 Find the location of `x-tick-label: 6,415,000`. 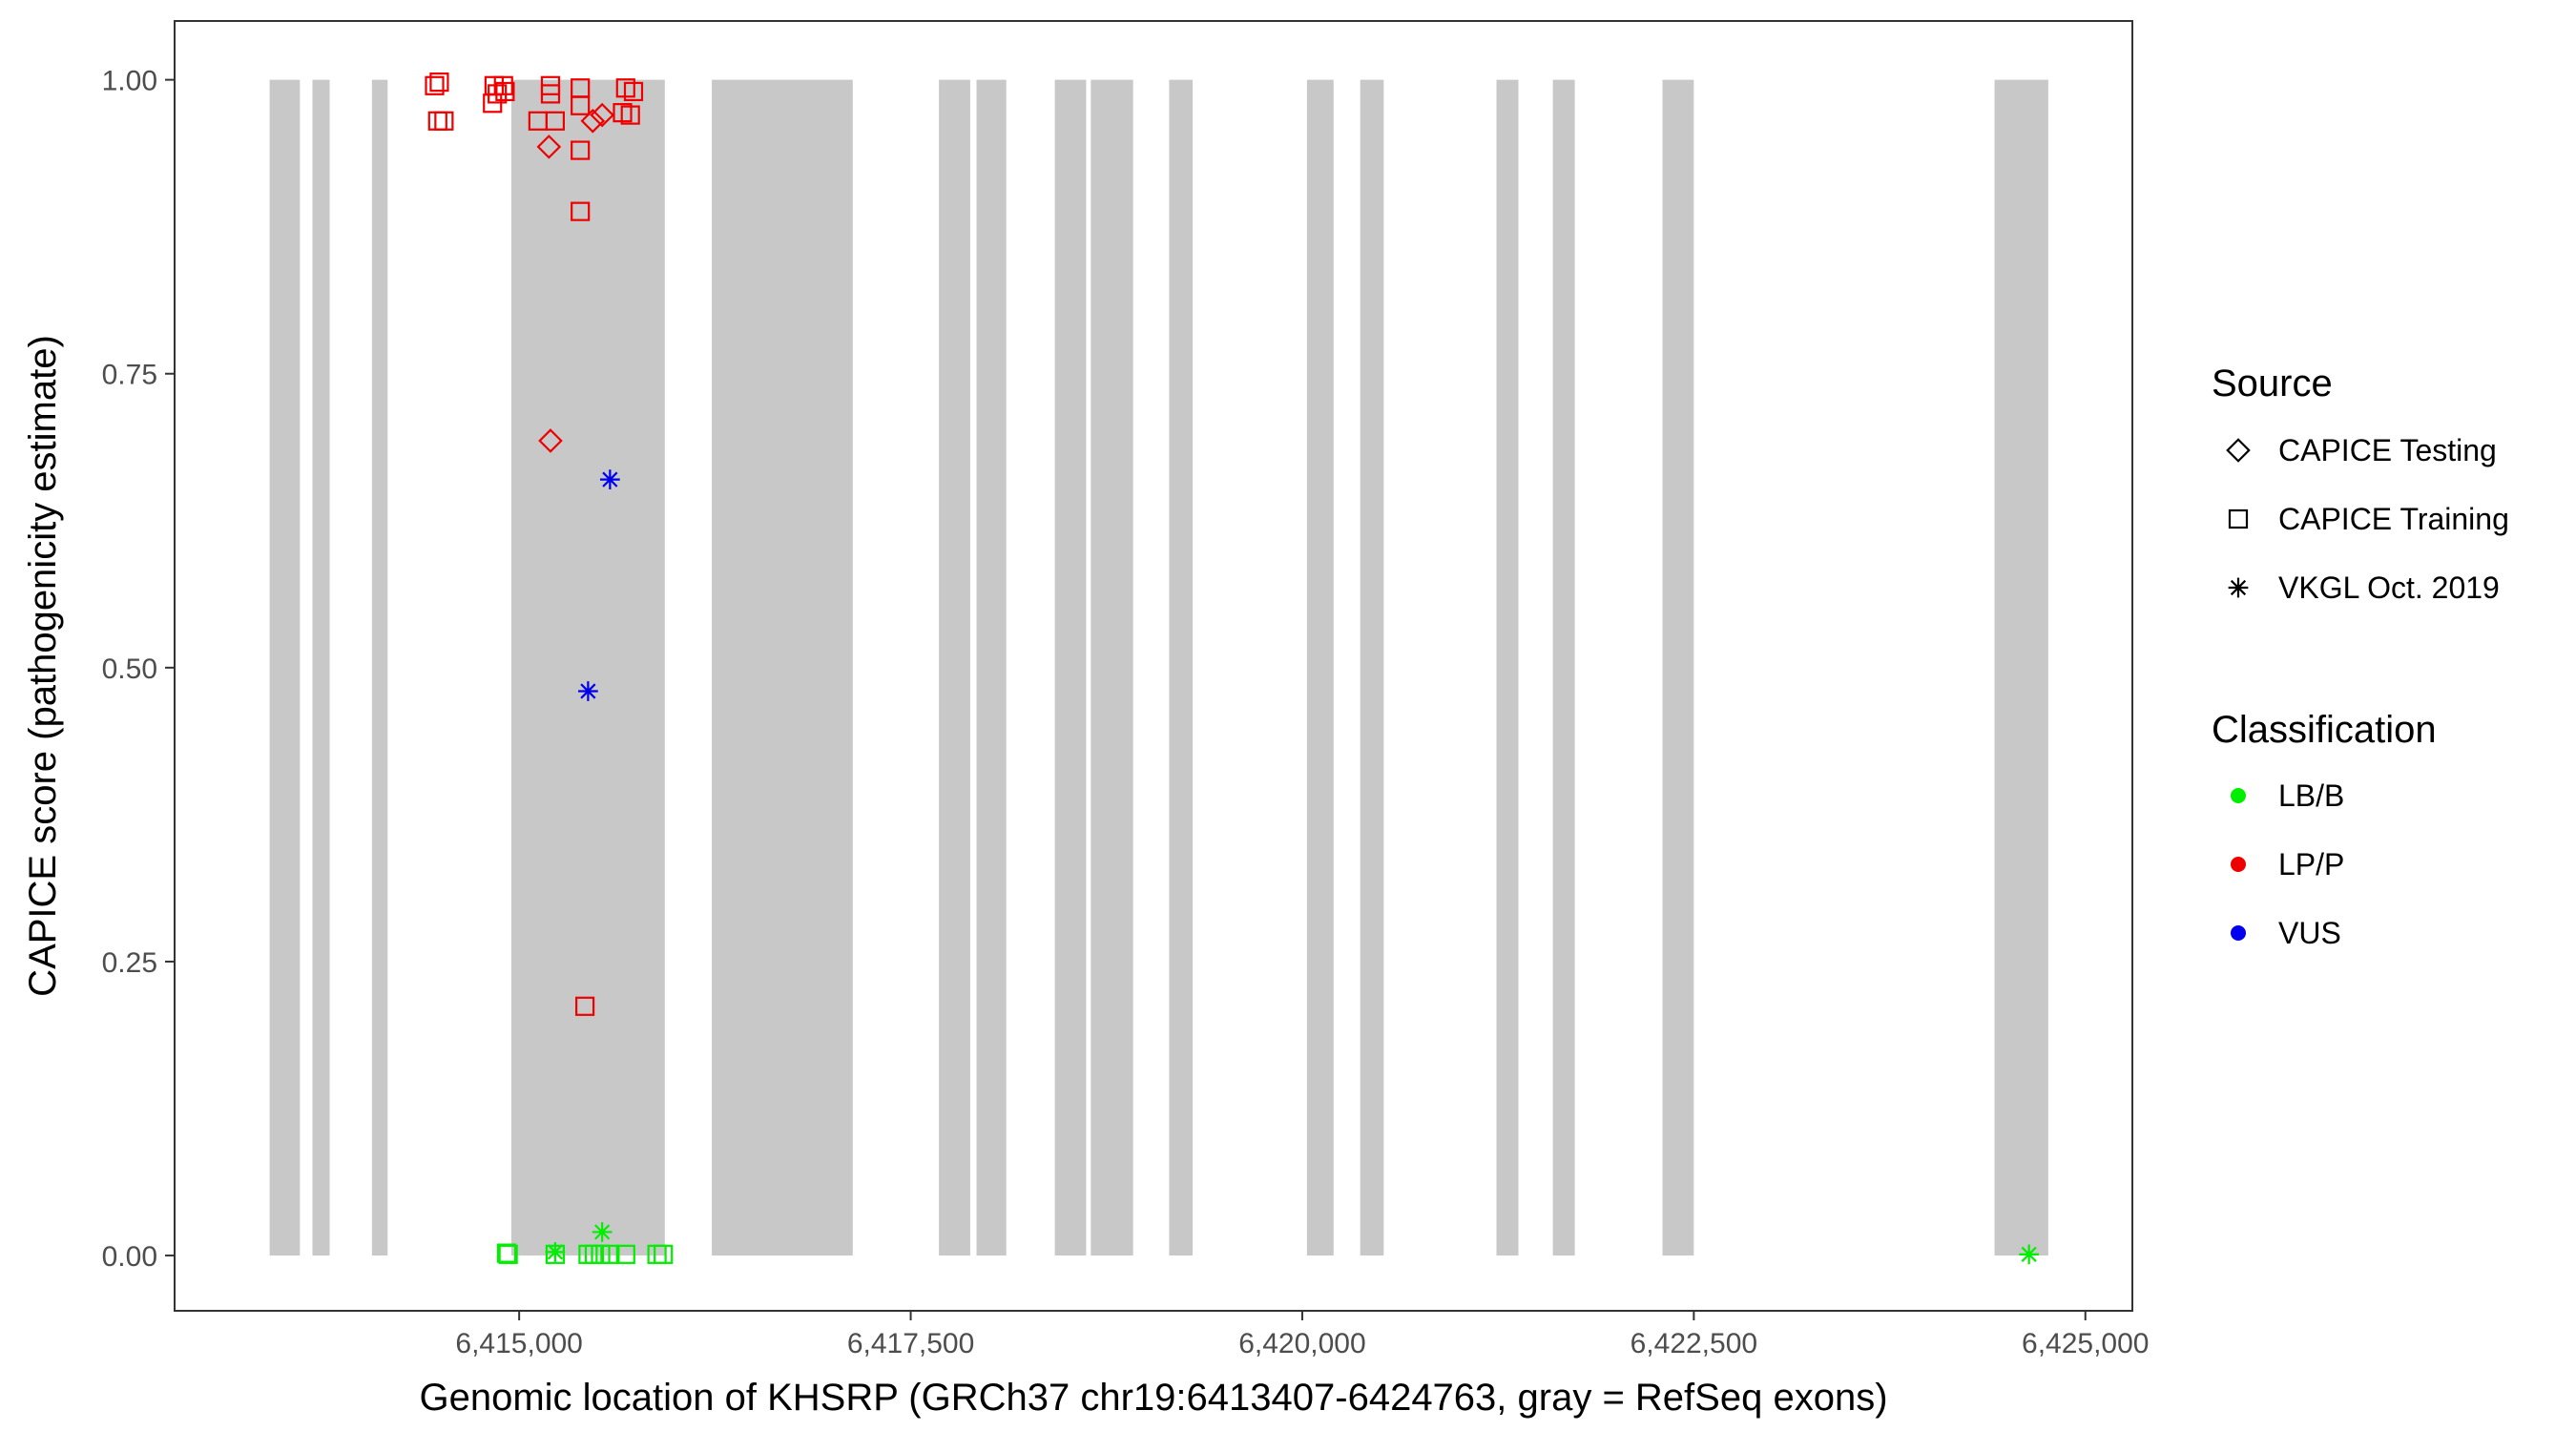

x-tick-label: 6,415,000 is located at coordinates (518, 1343).